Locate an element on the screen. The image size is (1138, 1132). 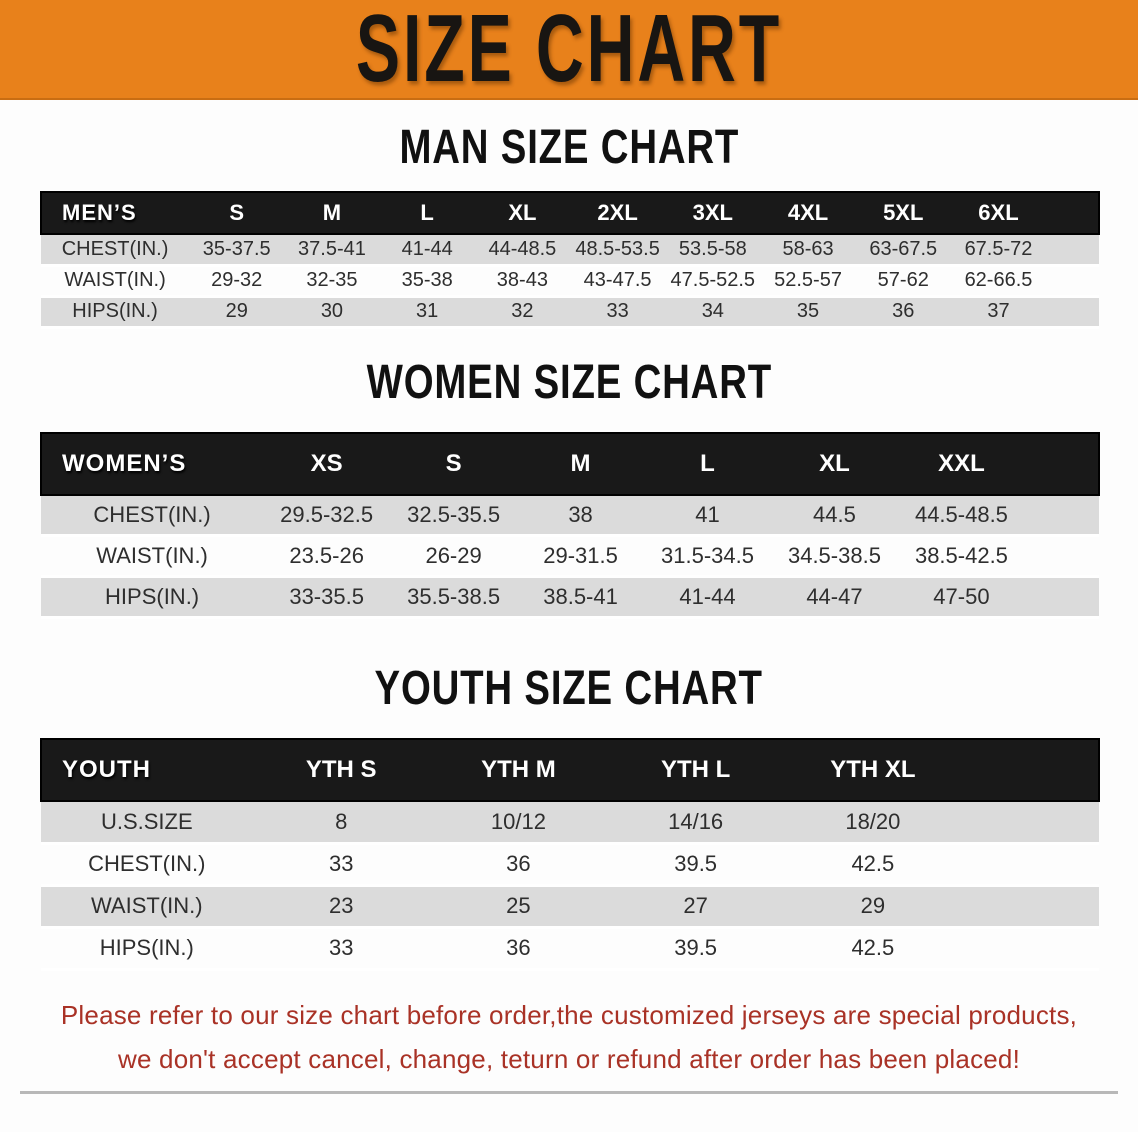
measurement-value: 26-29 is located at coordinates (453, 555).